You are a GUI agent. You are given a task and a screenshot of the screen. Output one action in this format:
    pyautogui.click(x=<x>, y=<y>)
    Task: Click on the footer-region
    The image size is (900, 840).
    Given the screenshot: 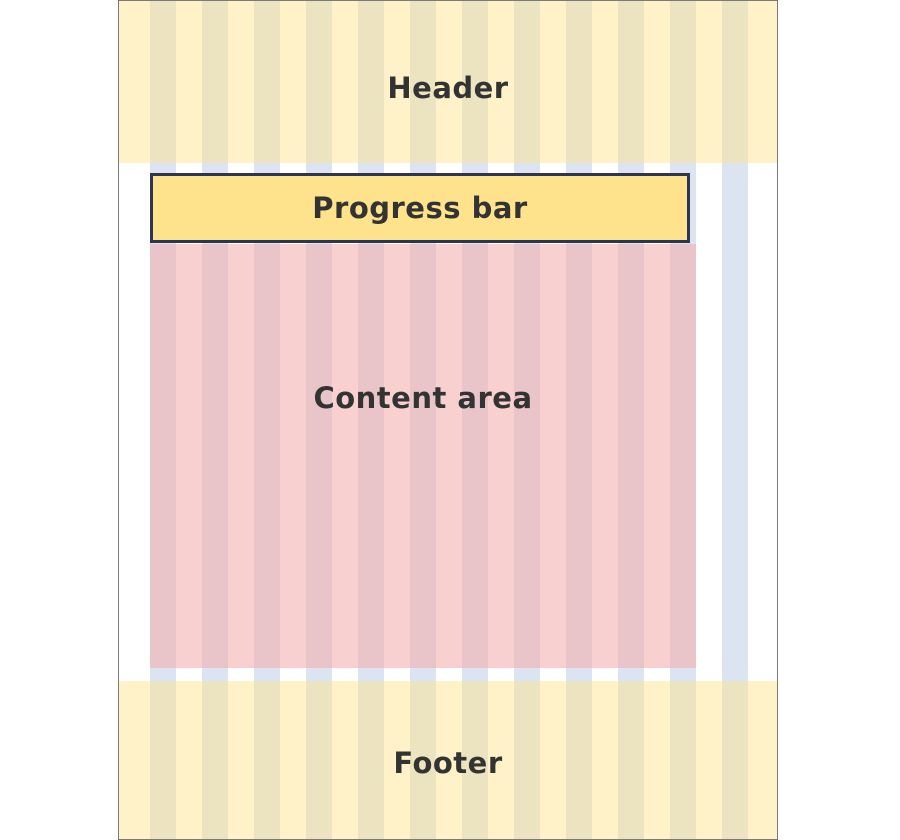 What is the action you would take?
    pyautogui.click(x=448, y=760)
    